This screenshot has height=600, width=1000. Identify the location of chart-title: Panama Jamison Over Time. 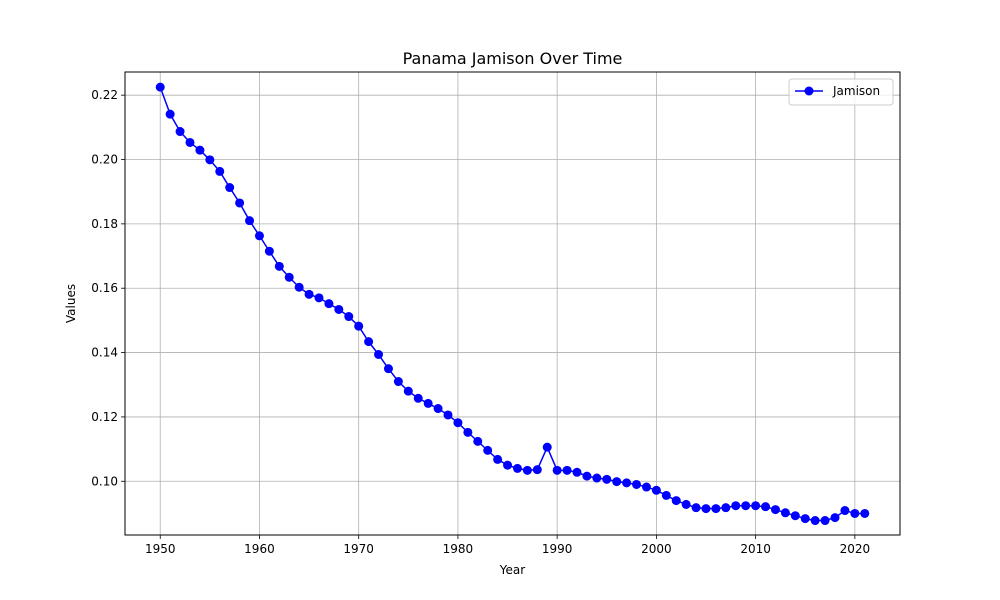
(513, 58).